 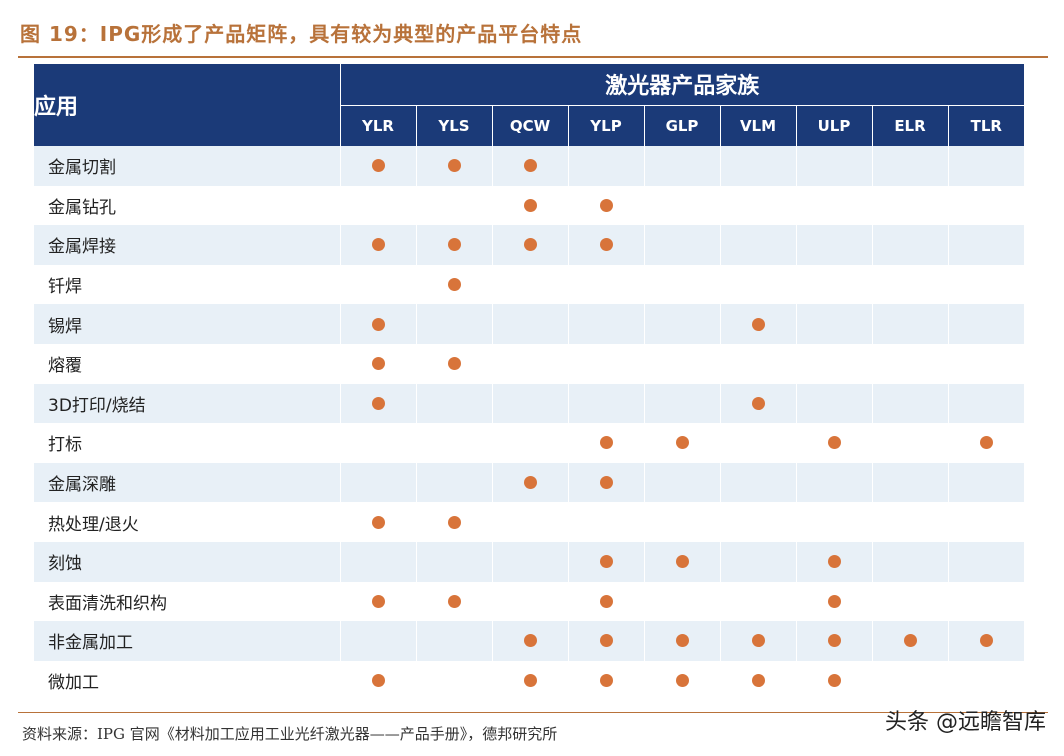 I want to click on application-label: 熔覆, so click(x=187, y=363).